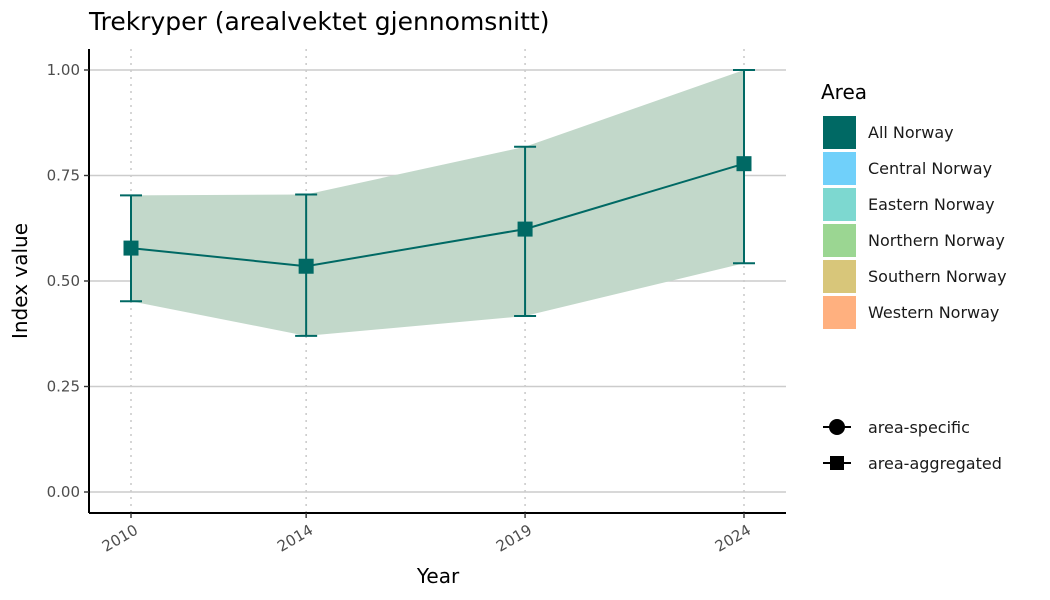  Describe the element at coordinates (733, 538) in the screenshot. I see `x-tick-label: 2024` at that location.